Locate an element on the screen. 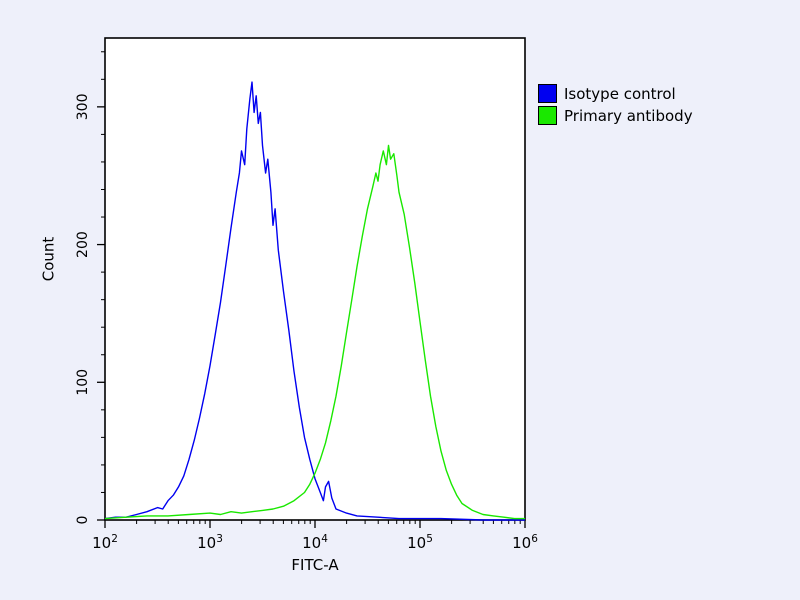 This screenshot has height=600, width=800. legend-item-primary-antibody: Primary antibody is located at coordinates (615, 115).